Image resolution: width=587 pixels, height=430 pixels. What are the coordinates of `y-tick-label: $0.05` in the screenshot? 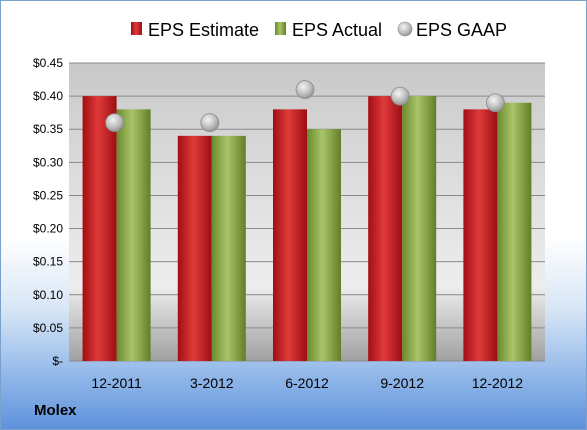 It's located at (48, 328).